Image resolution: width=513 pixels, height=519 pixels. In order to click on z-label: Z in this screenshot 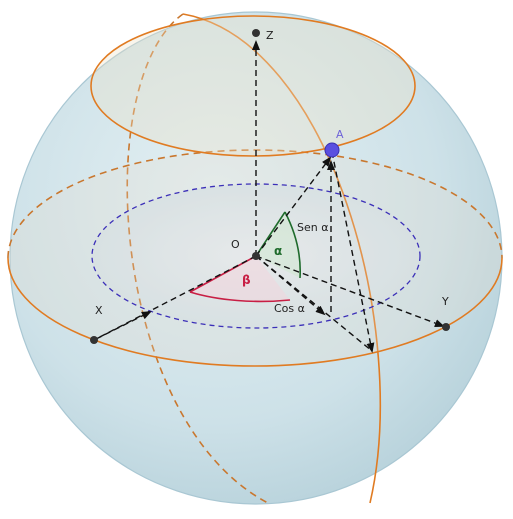, I will do `click(270, 35)`.